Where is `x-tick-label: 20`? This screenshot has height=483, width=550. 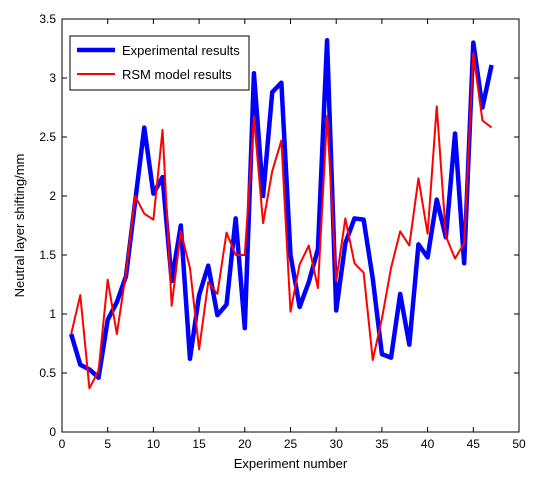 x-tick-label: 20 is located at coordinates (245, 444).